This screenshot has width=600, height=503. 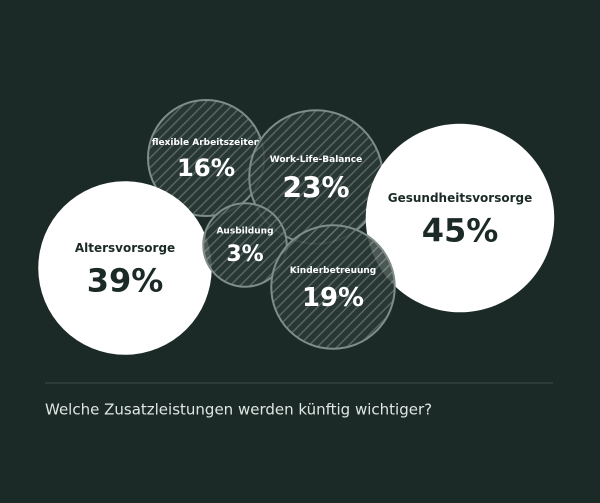 I want to click on bubble-value-label: 3%, so click(x=244, y=254).